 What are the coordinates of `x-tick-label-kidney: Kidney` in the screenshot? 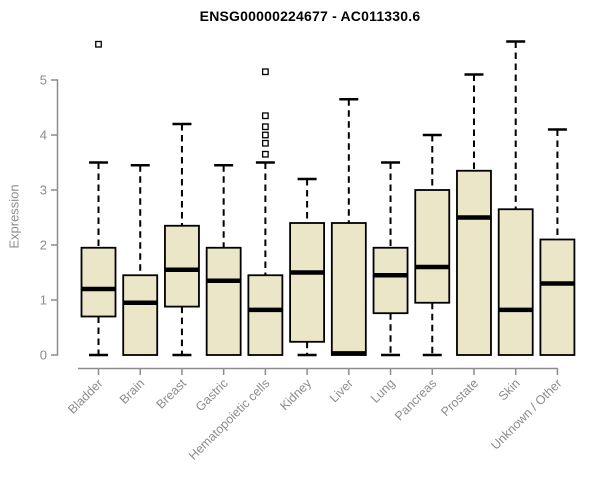 It's located at (295, 394).